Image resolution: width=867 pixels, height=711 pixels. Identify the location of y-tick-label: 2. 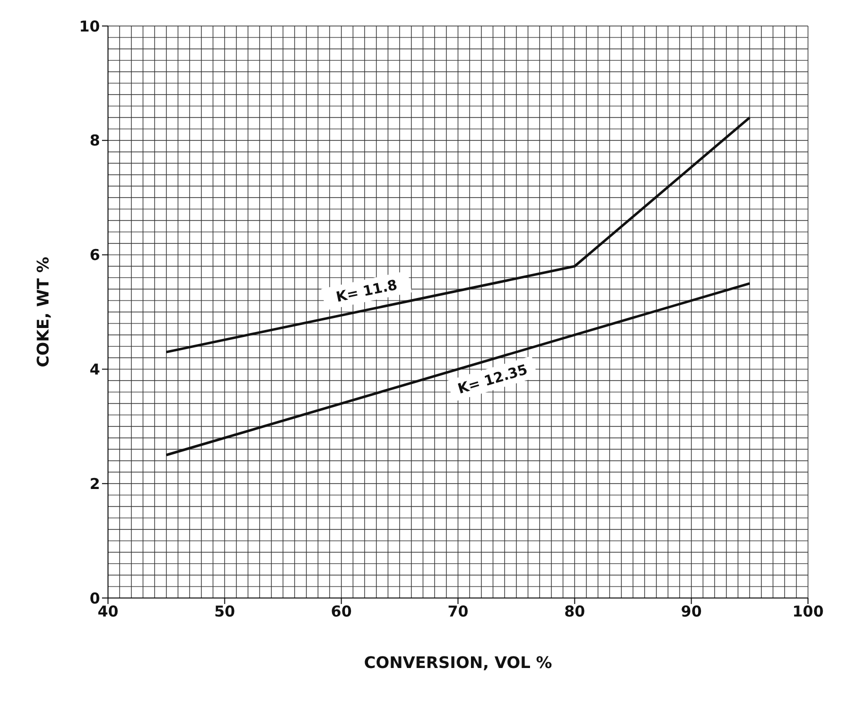
(95, 483).